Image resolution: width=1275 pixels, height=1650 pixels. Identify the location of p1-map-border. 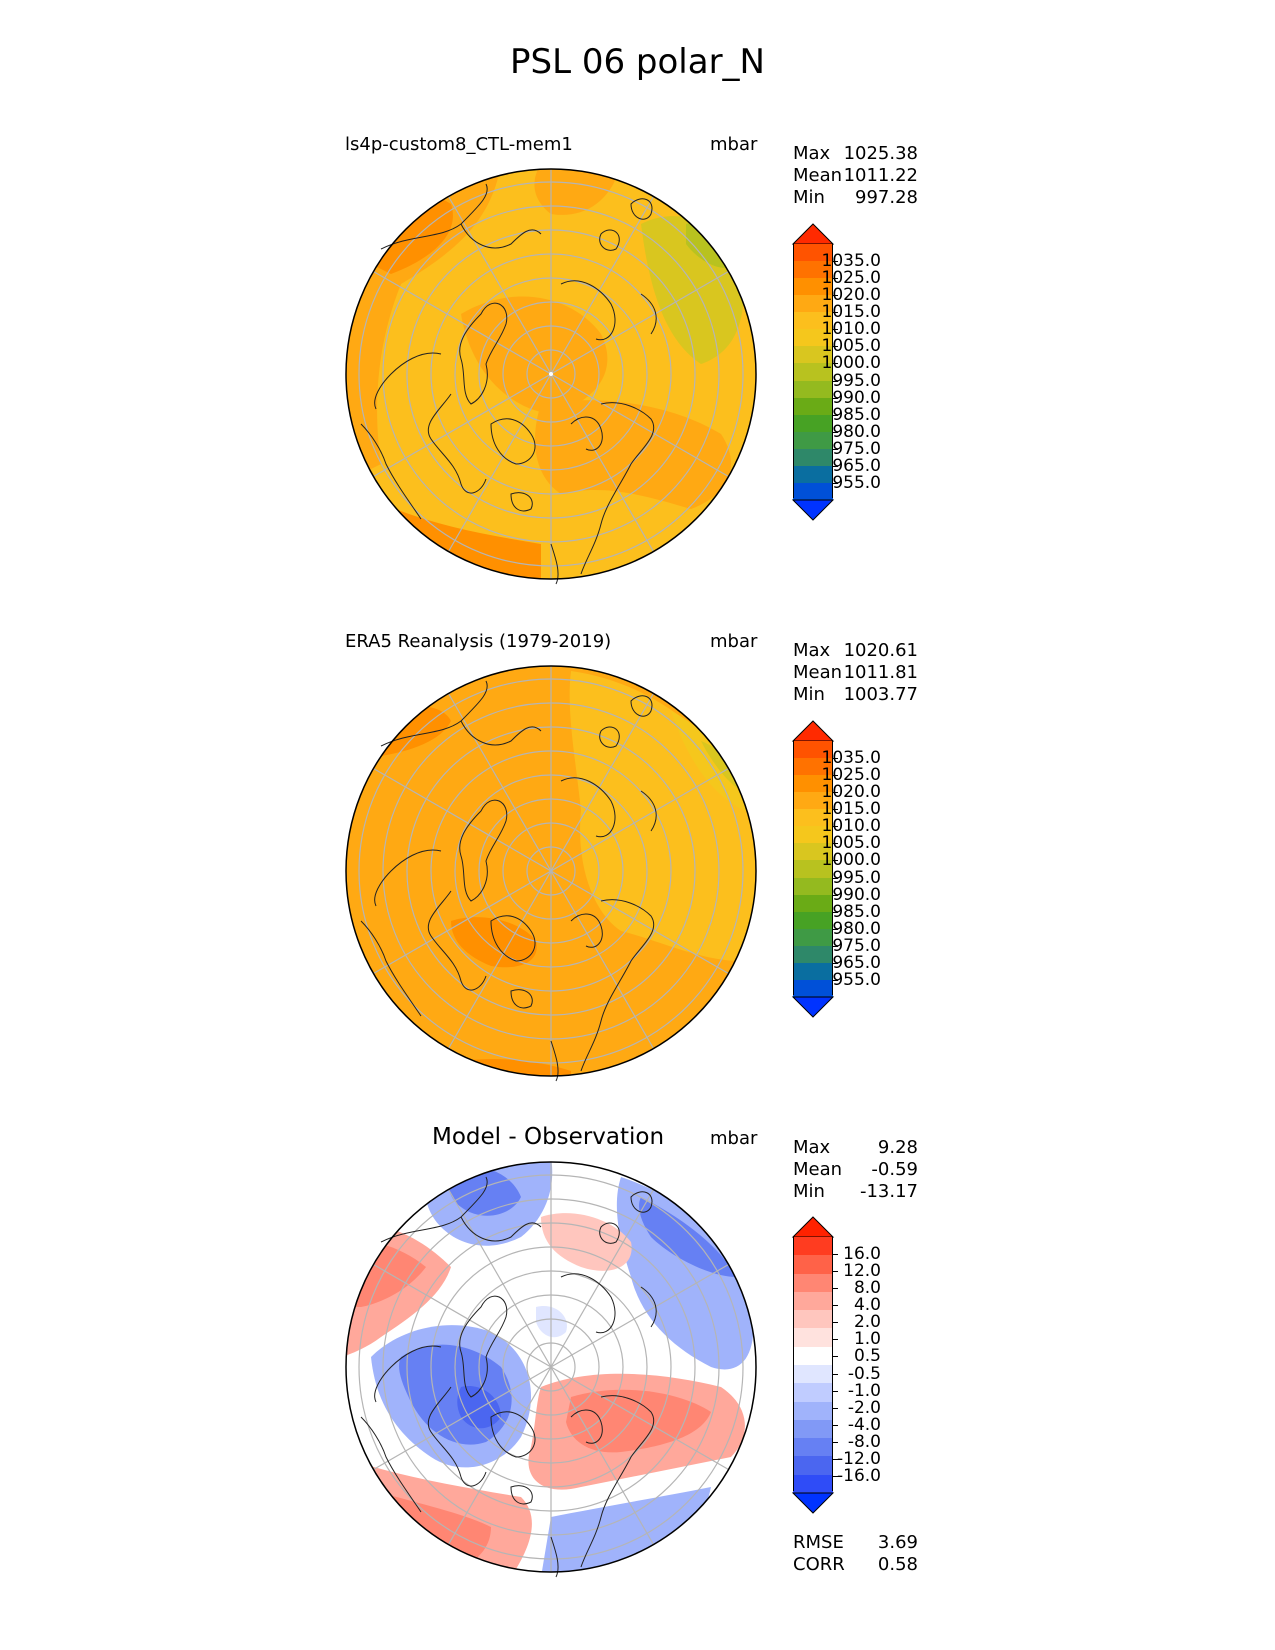
(551, 374).